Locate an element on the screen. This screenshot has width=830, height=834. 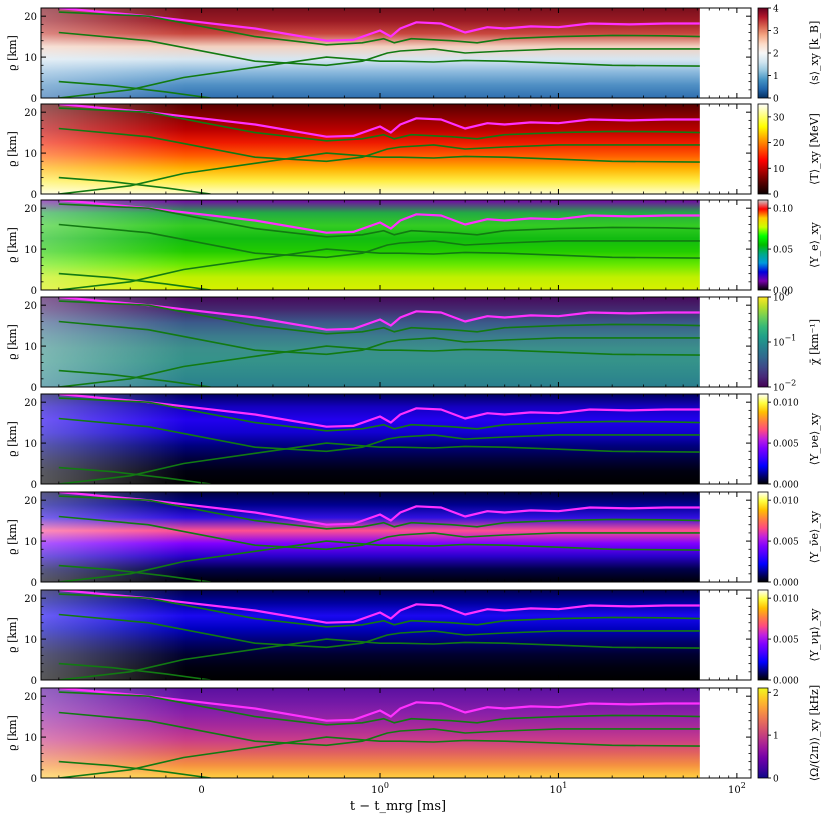
x-tick-label: 10² is located at coordinates (737, 788).